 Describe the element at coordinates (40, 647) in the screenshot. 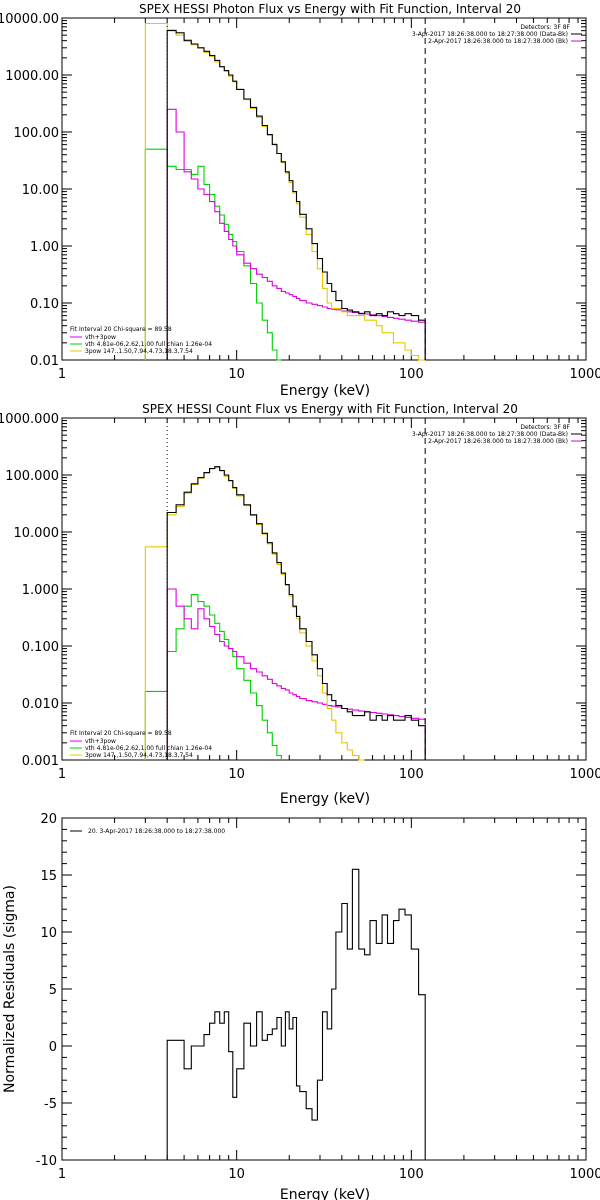

I see `count-ytick-label: 0.100` at that location.